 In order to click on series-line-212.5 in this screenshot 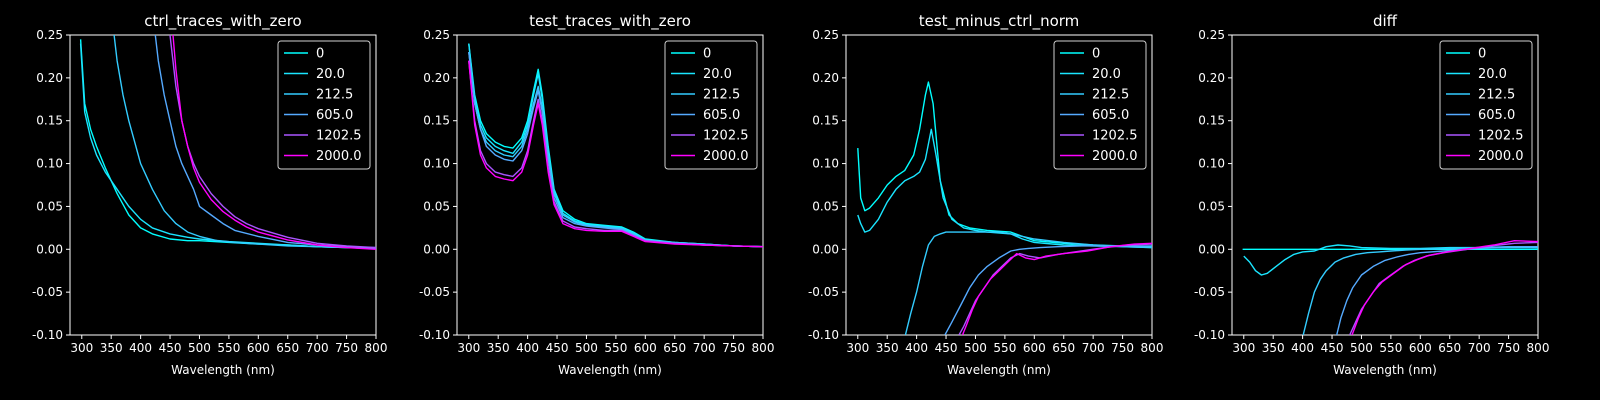, I will do `click(1420, 290)`.